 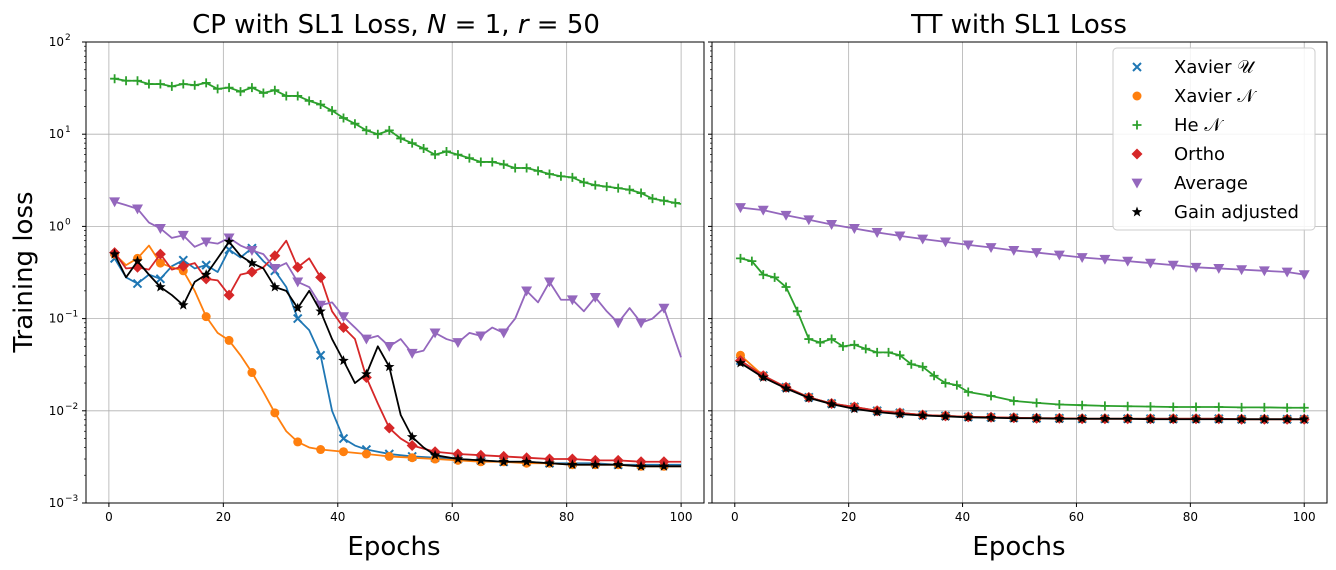 I want to click on y-tick-exponent: 0, so click(x=68, y=222).